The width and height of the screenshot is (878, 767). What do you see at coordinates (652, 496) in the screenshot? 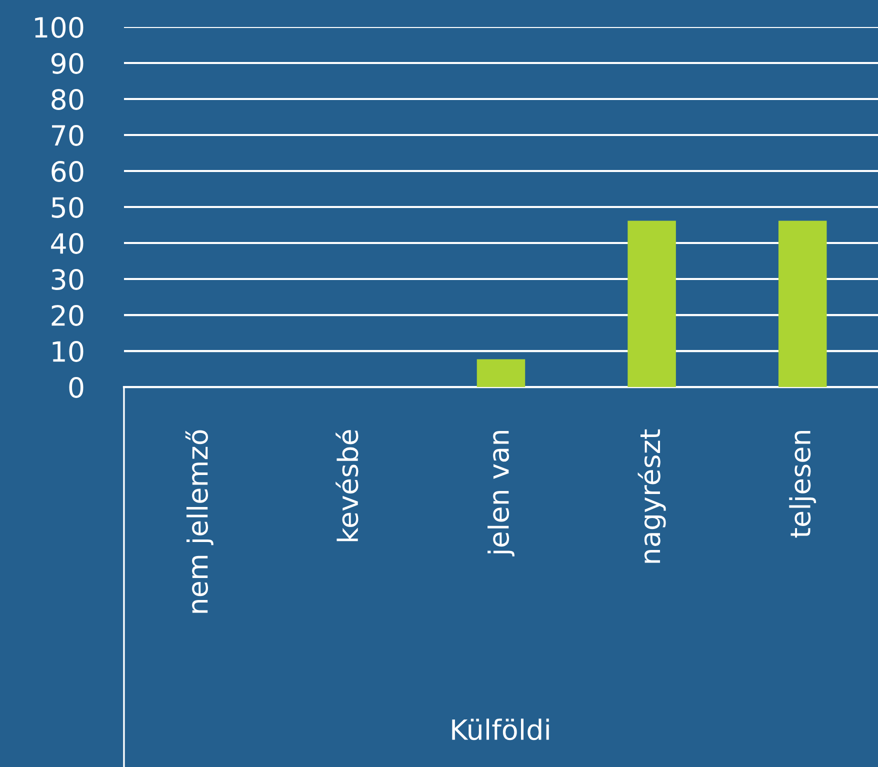
I see `x-tick-label: nagyrészt` at bounding box center [652, 496].